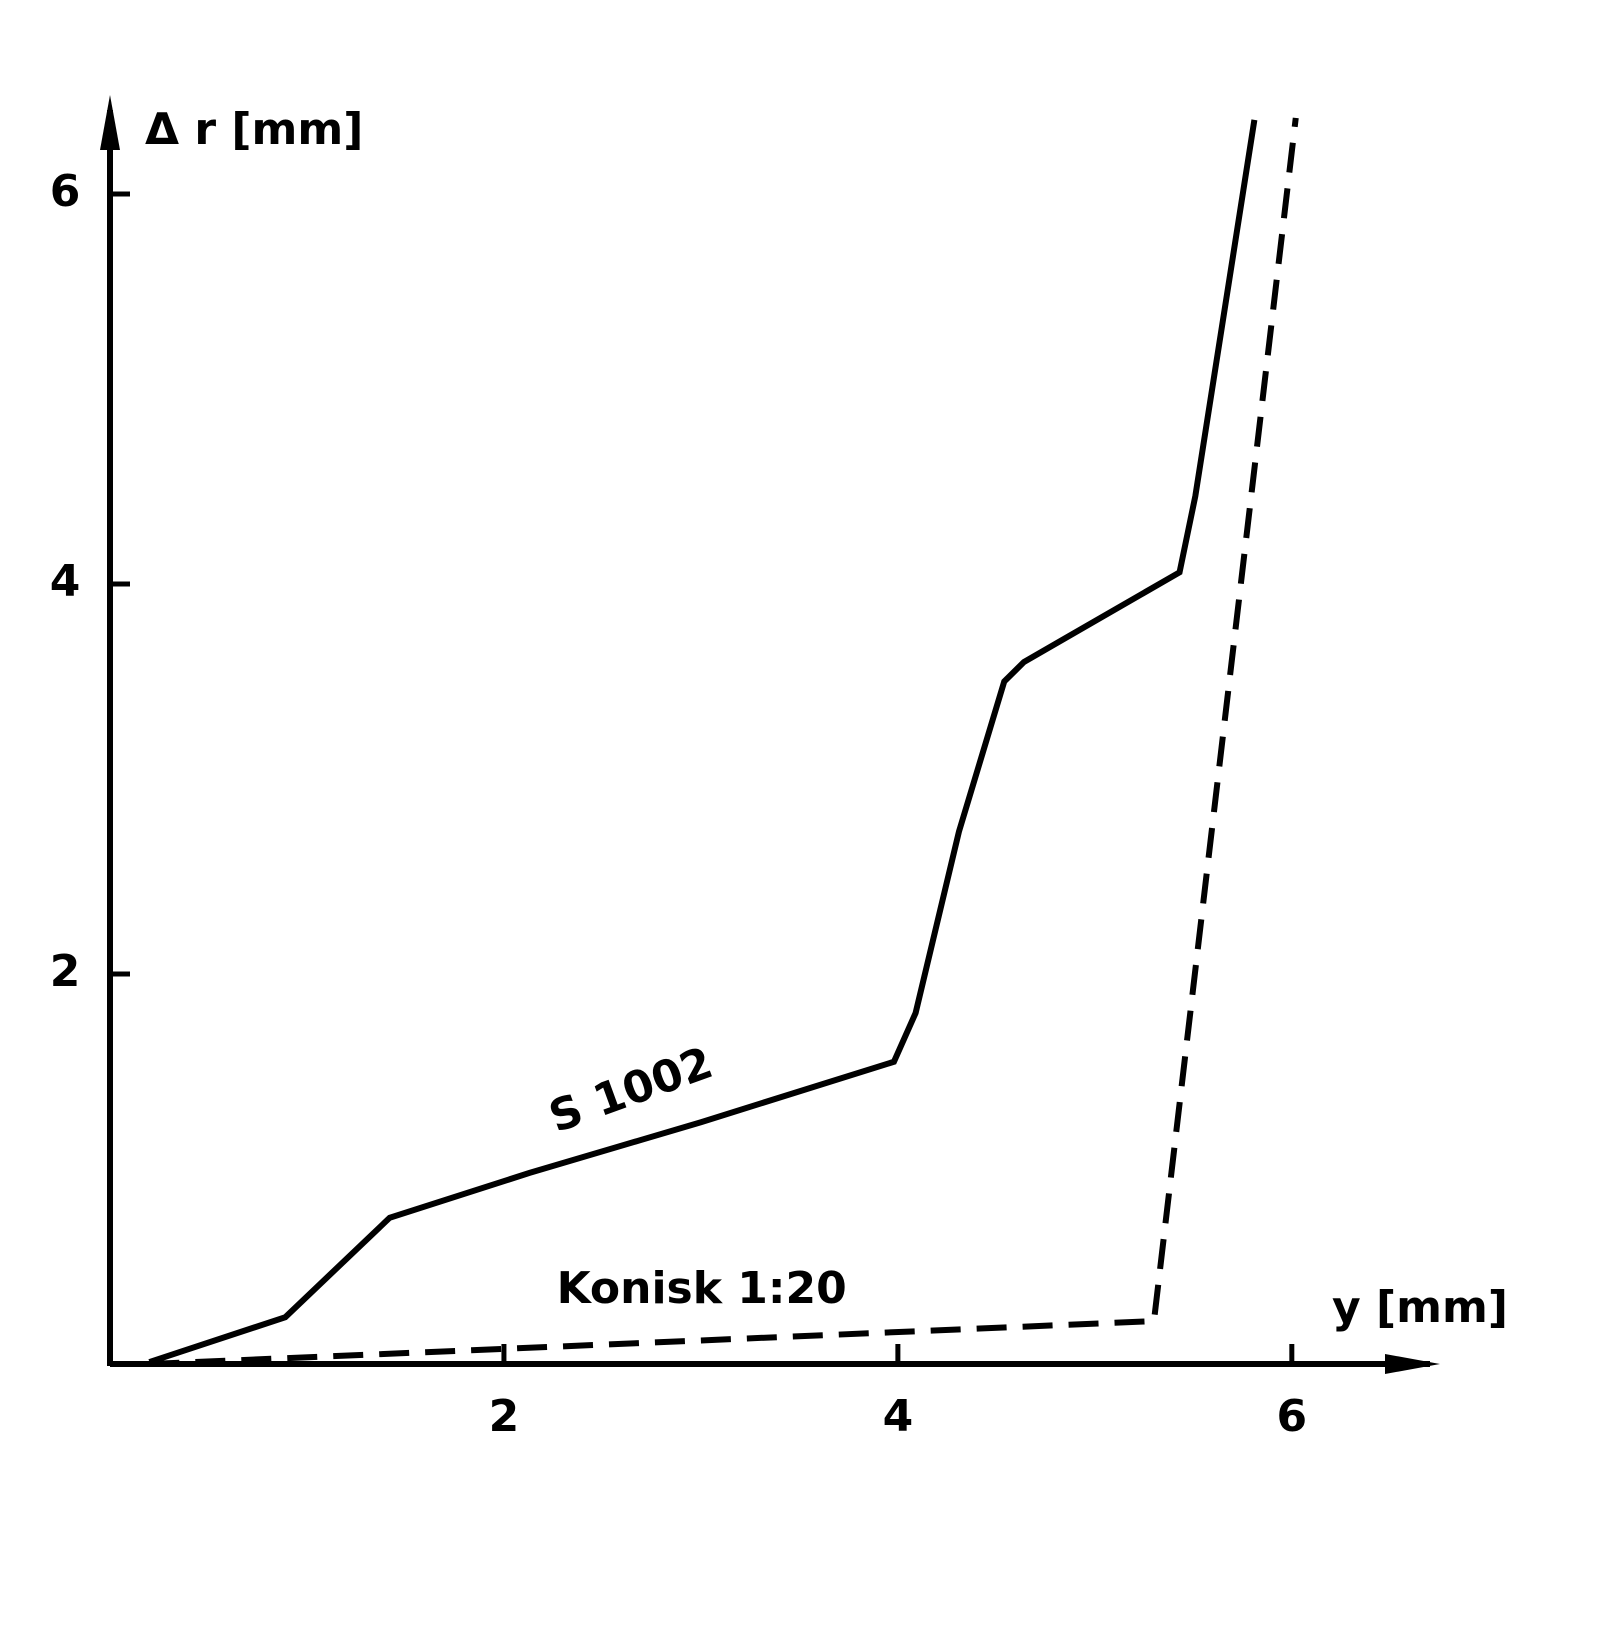 The width and height of the screenshot is (1600, 1626). Describe the element at coordinates (898, 1416) in the screenshot. I see `x-tick-label: 4` at that location.